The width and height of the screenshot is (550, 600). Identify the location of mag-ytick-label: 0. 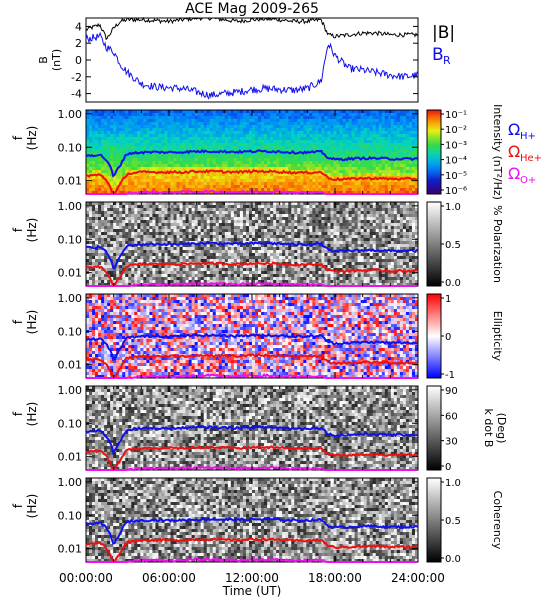
(78, 60).